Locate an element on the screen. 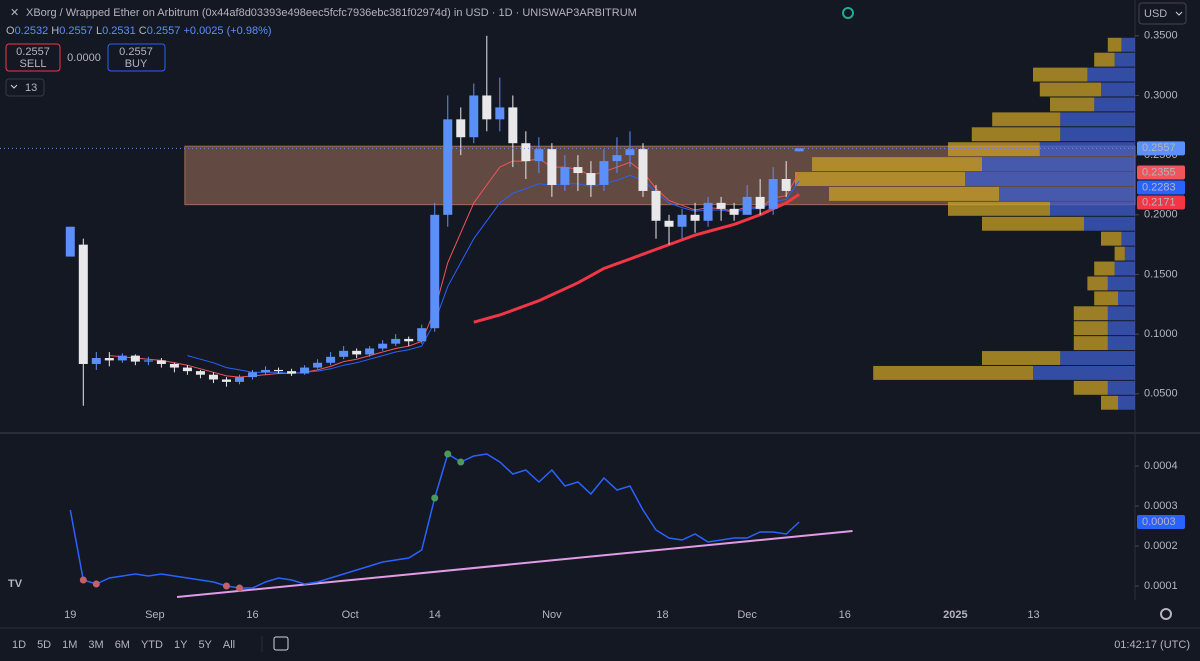 The image size is (1200, 661). range-button: 1Y is located at coordinates (181, 645).